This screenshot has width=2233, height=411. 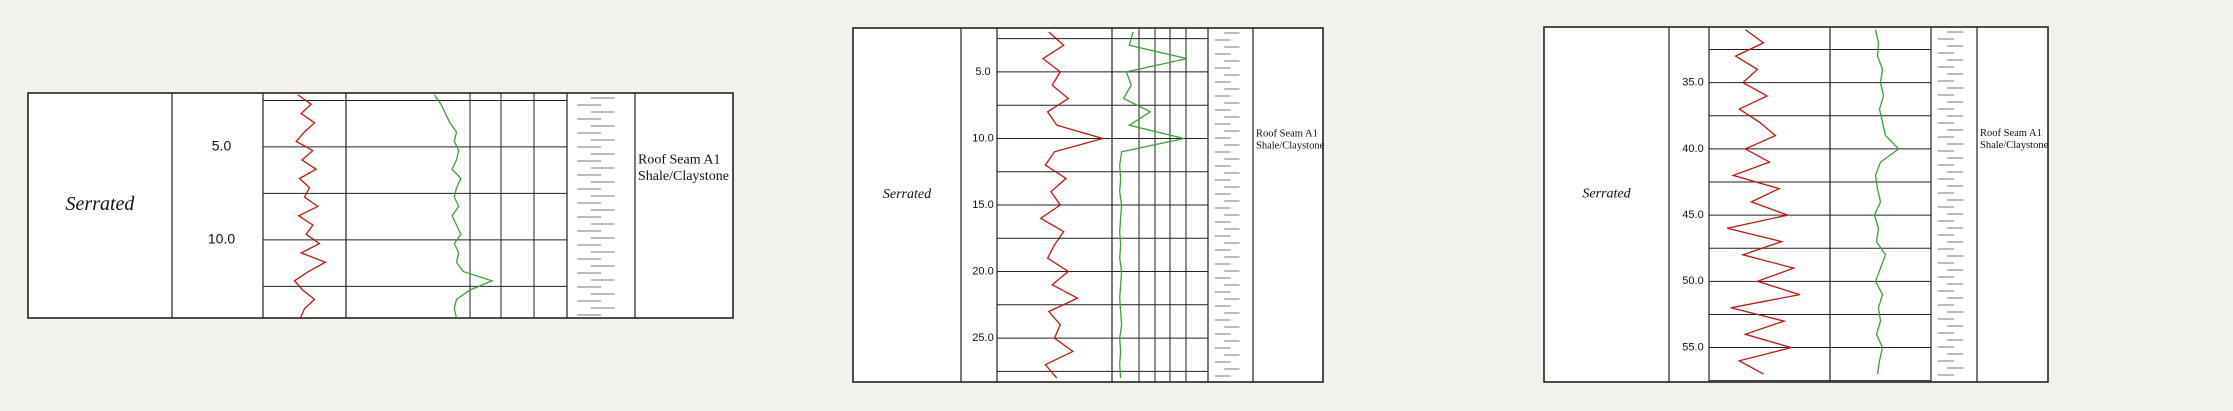 I want to click on depth-tick-label: 45.0, so click(x=1692, y=215).